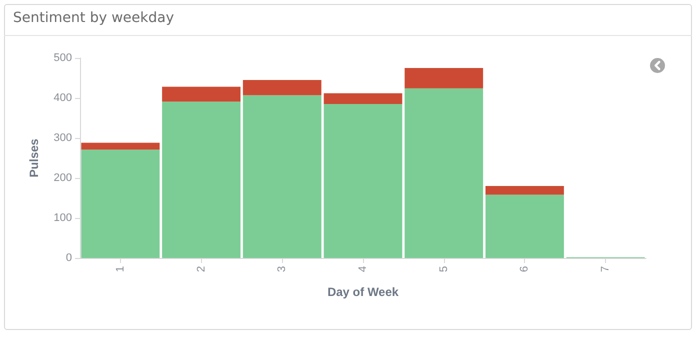  What do you see at coordinates (63, 218) in the screenshot?
I see `y-tick-label: 100` at bounding box center [63, 218].